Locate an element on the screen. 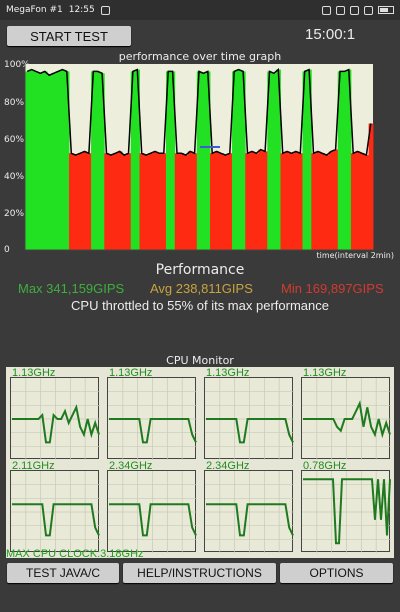 The image size is (400, 612). cpu-core-7: 0.78GHz is located at coordinates (344, 507).